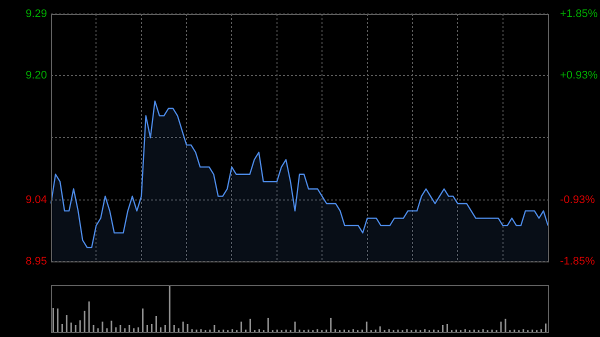 The width and height of the screenshot is (600, 337). What do you see at coordinates (579, 14) in the screenshot?
I see `y2-tick-label: +1.85%` at bounding box center [579, 14].